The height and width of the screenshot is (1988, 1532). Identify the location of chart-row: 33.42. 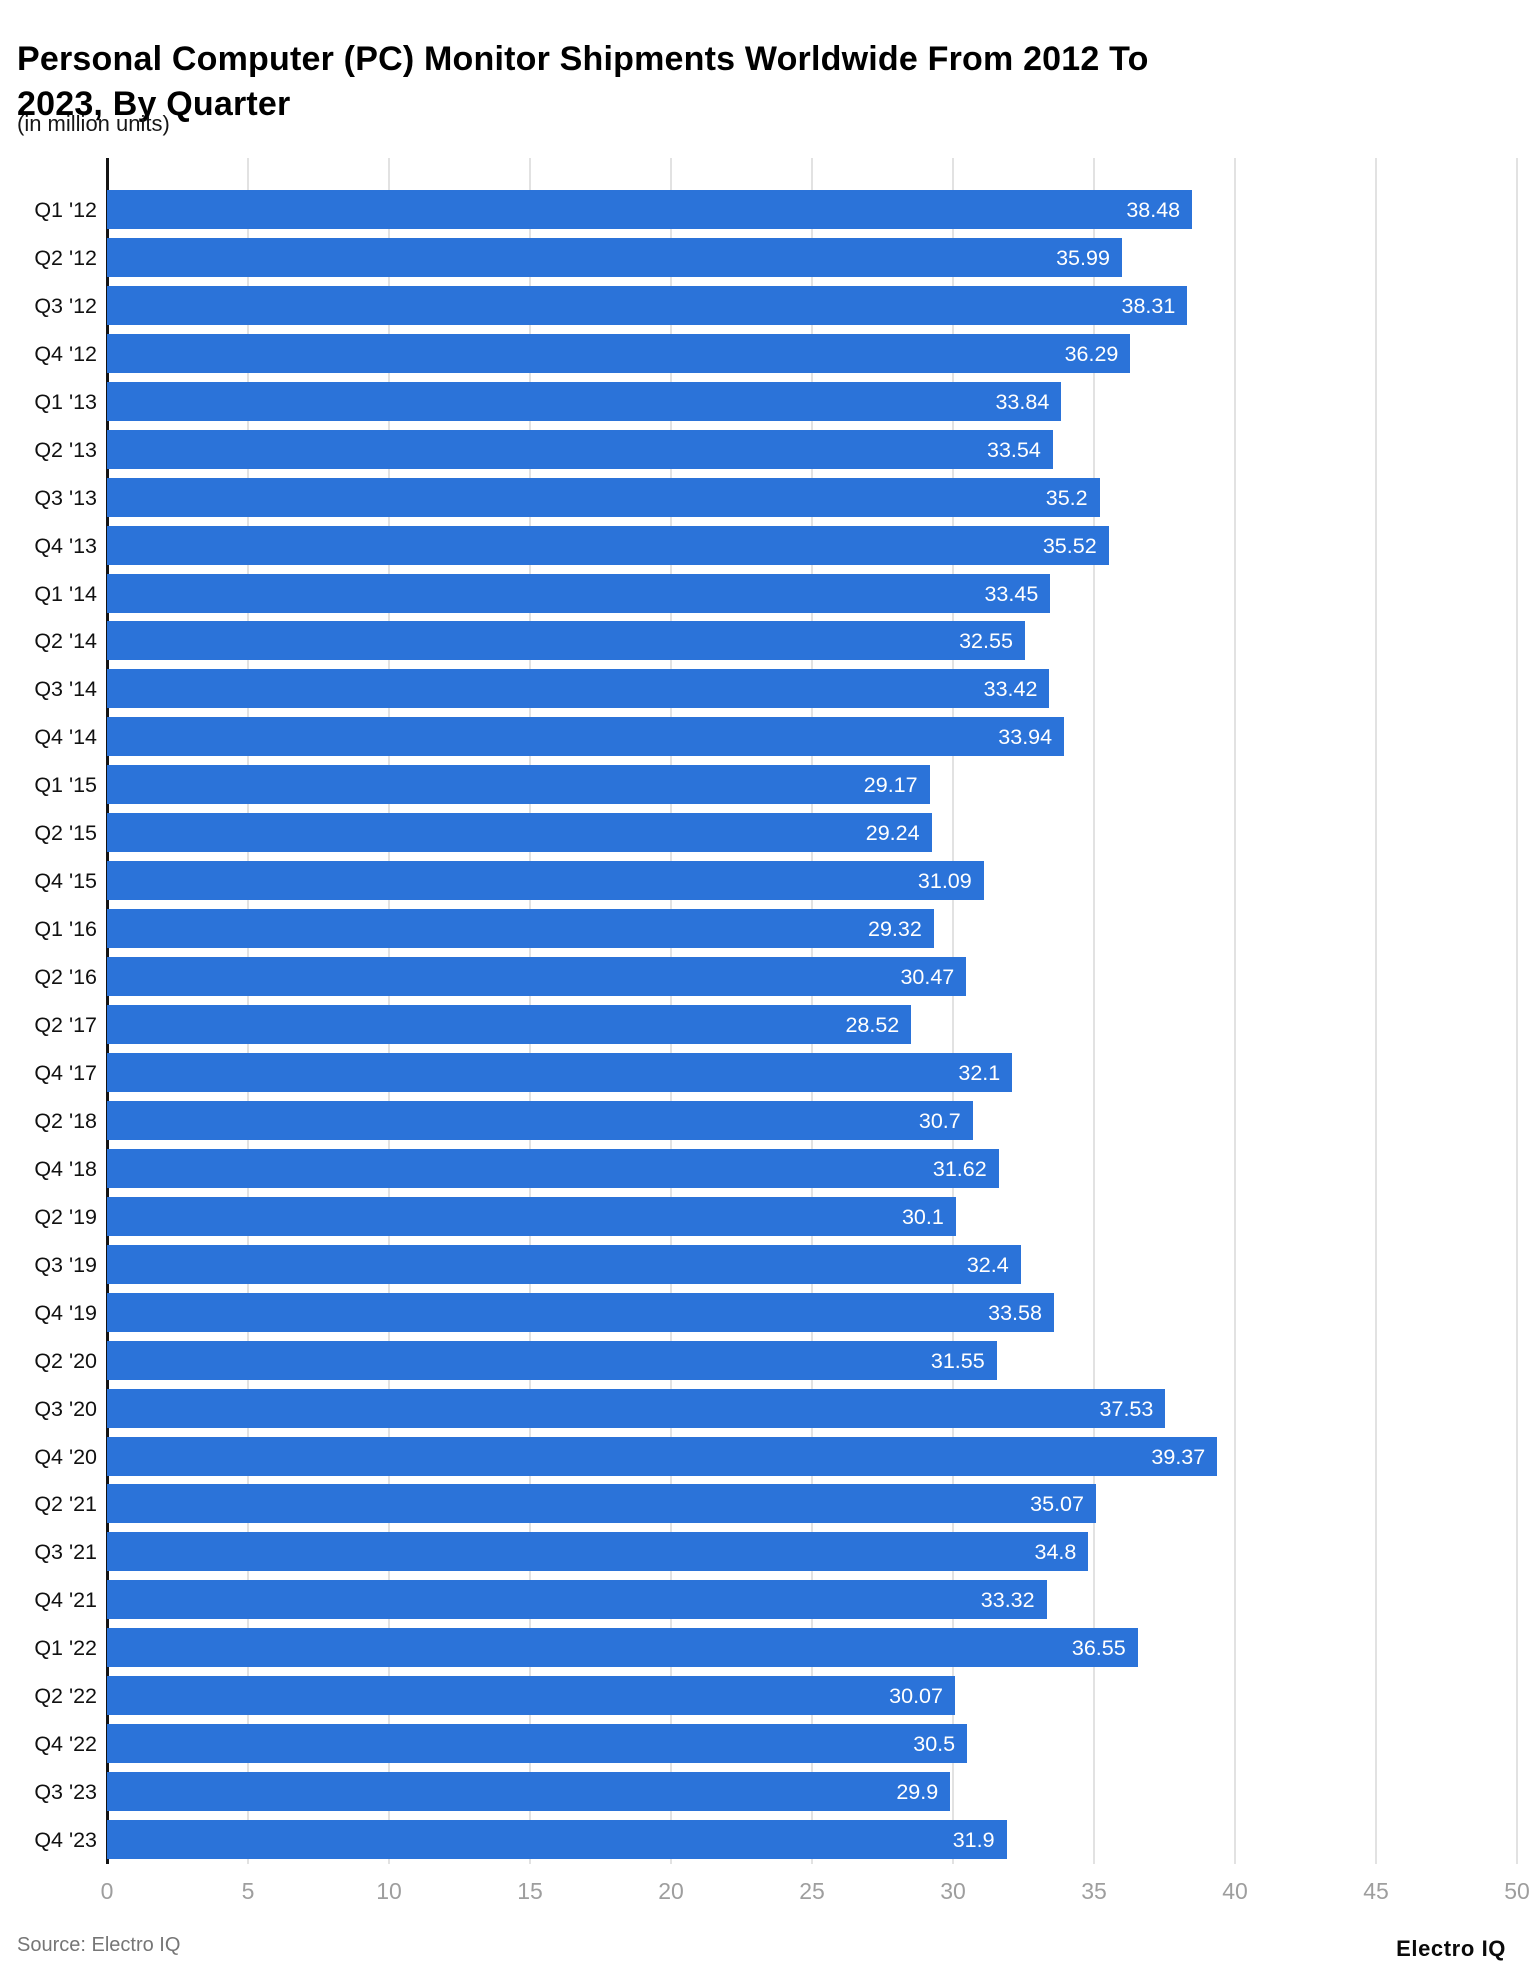
(812, 689).